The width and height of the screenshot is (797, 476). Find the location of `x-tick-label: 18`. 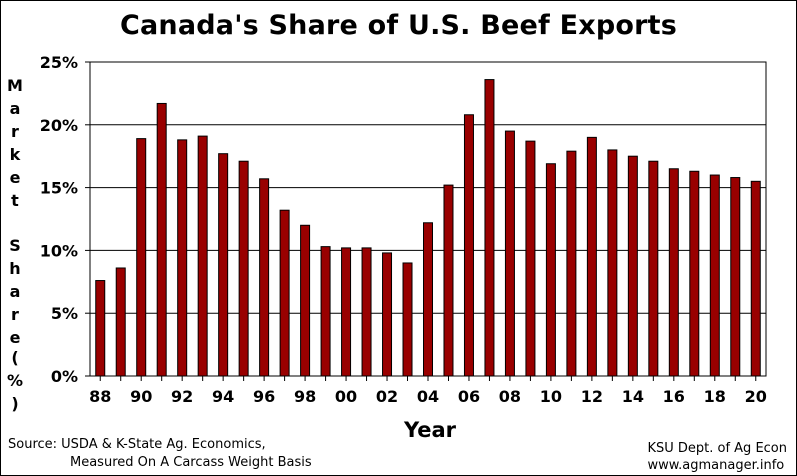

x-tick-label: 18 is located at coordinates (715, 396).